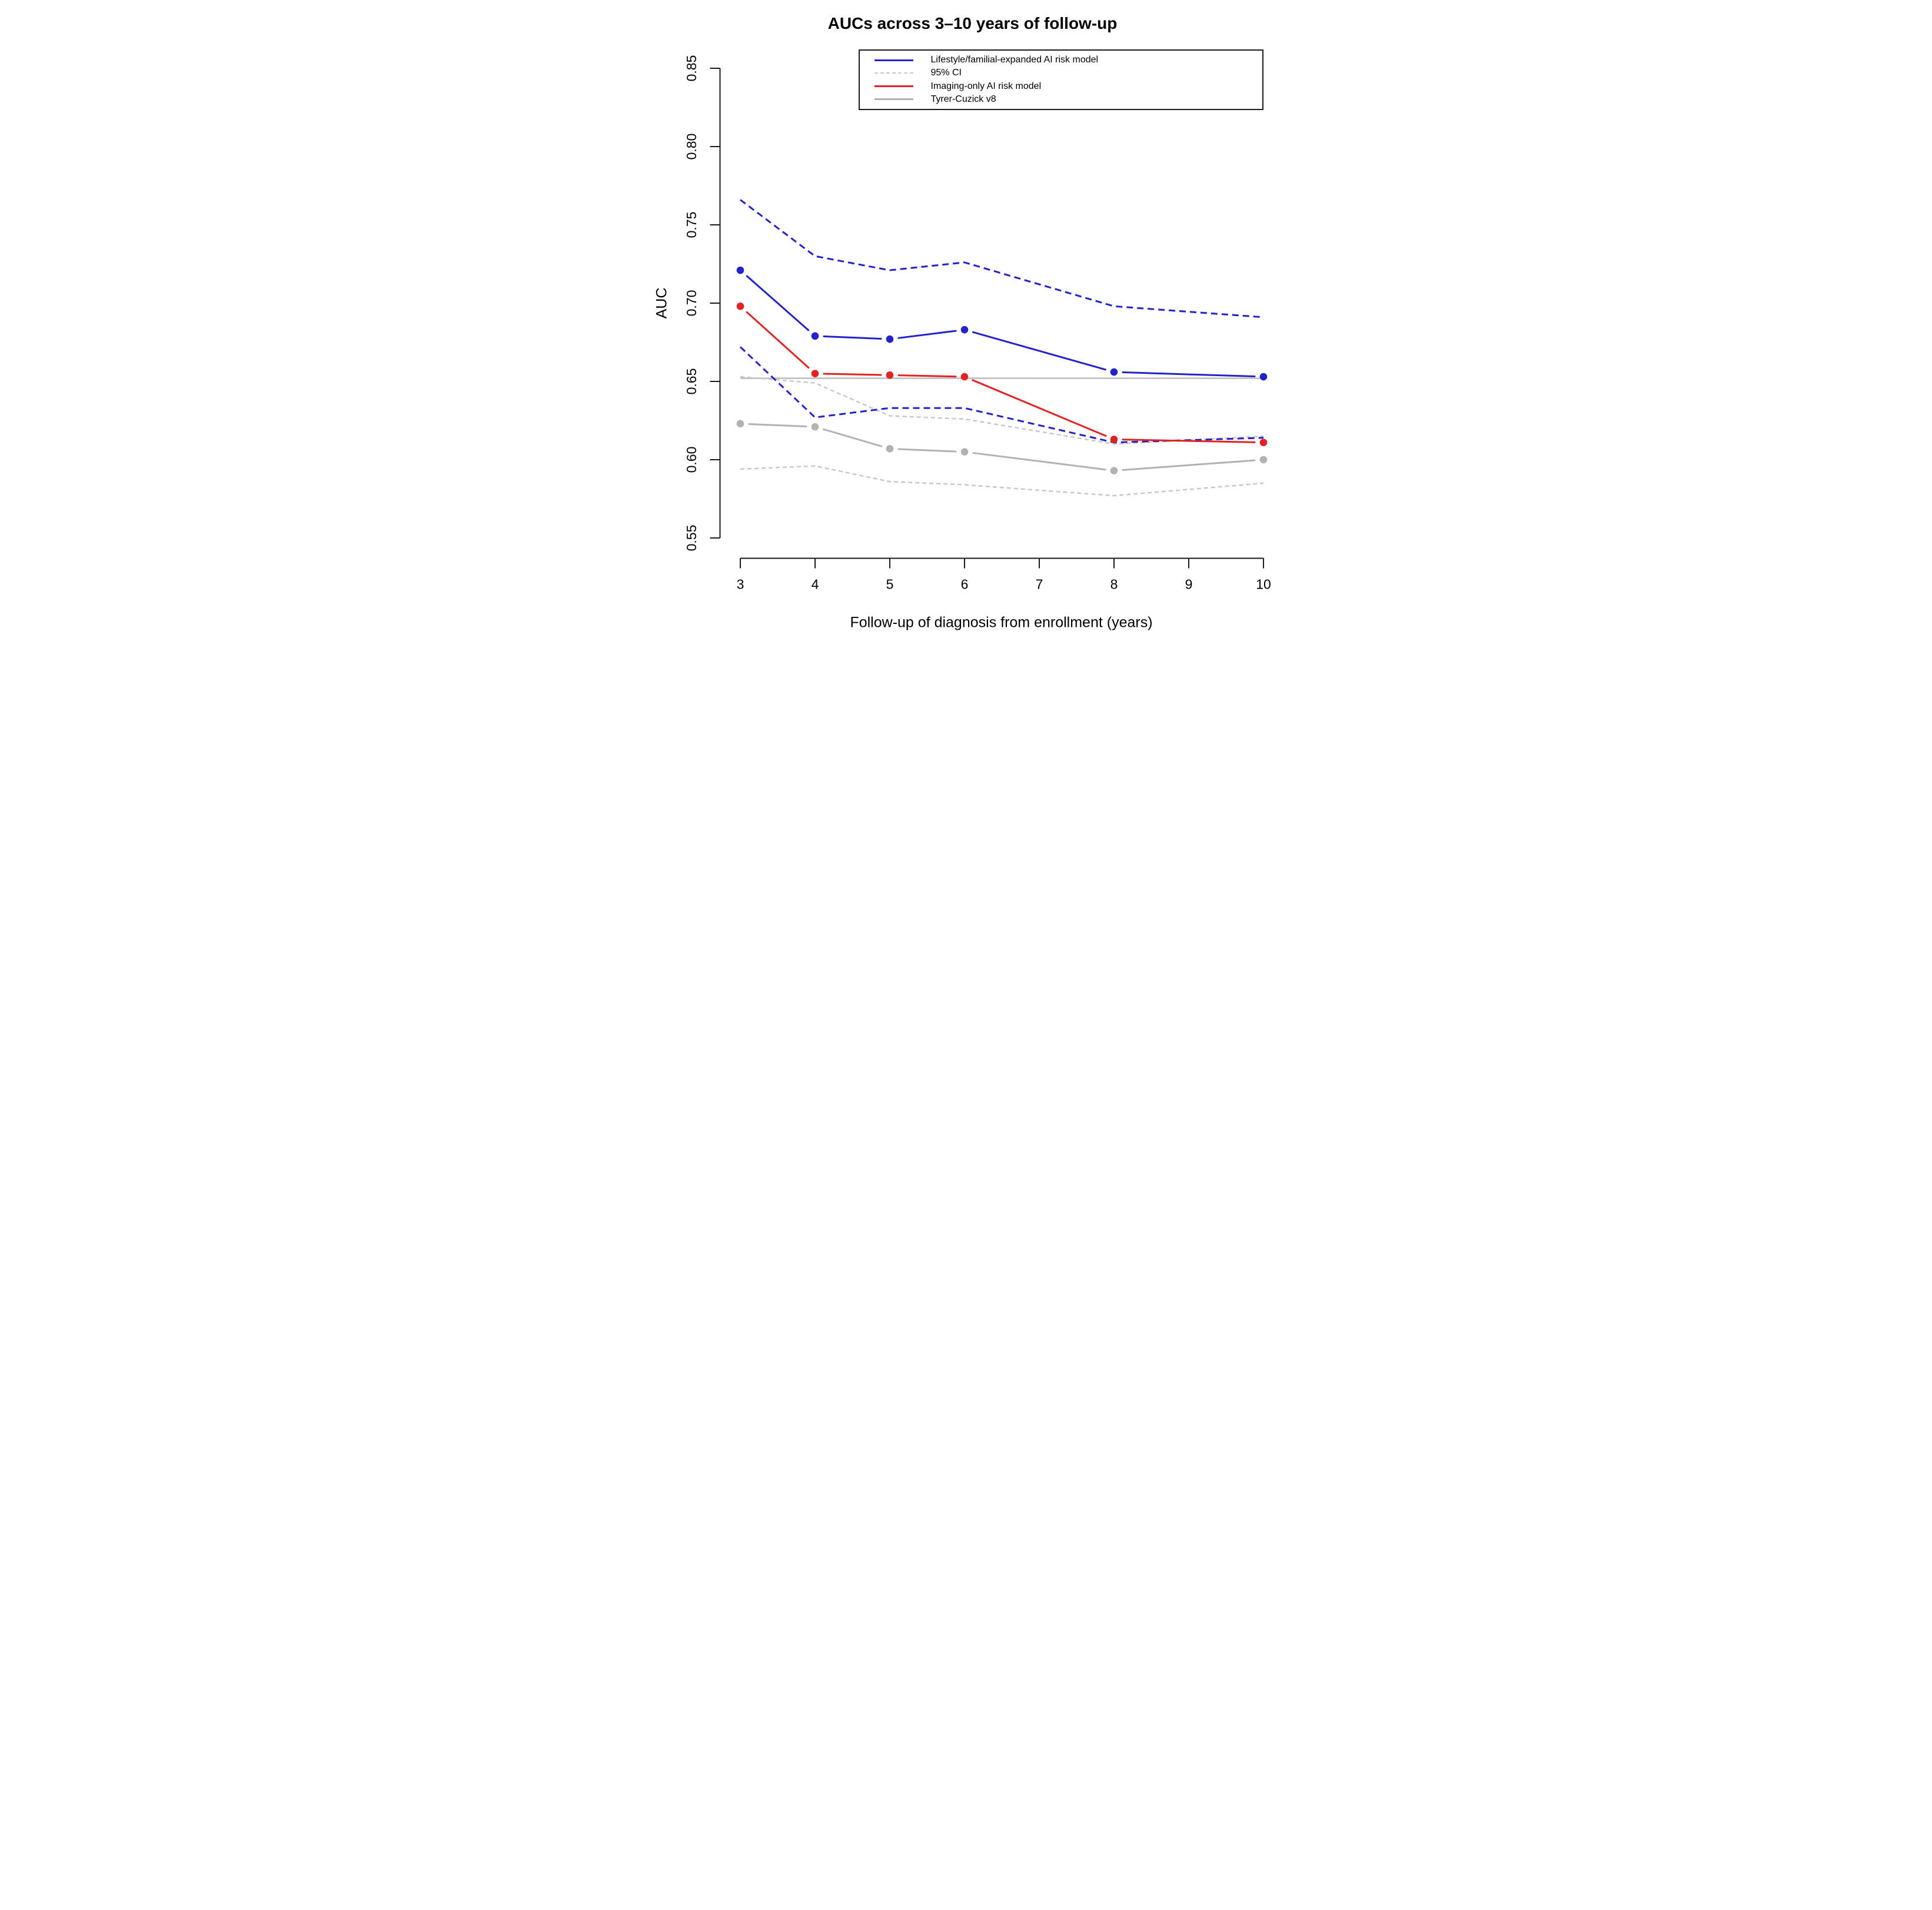  Describe the element at coordinates (691, 304) in the screenshot. I see `y-tick-label: 0.70` at that location.